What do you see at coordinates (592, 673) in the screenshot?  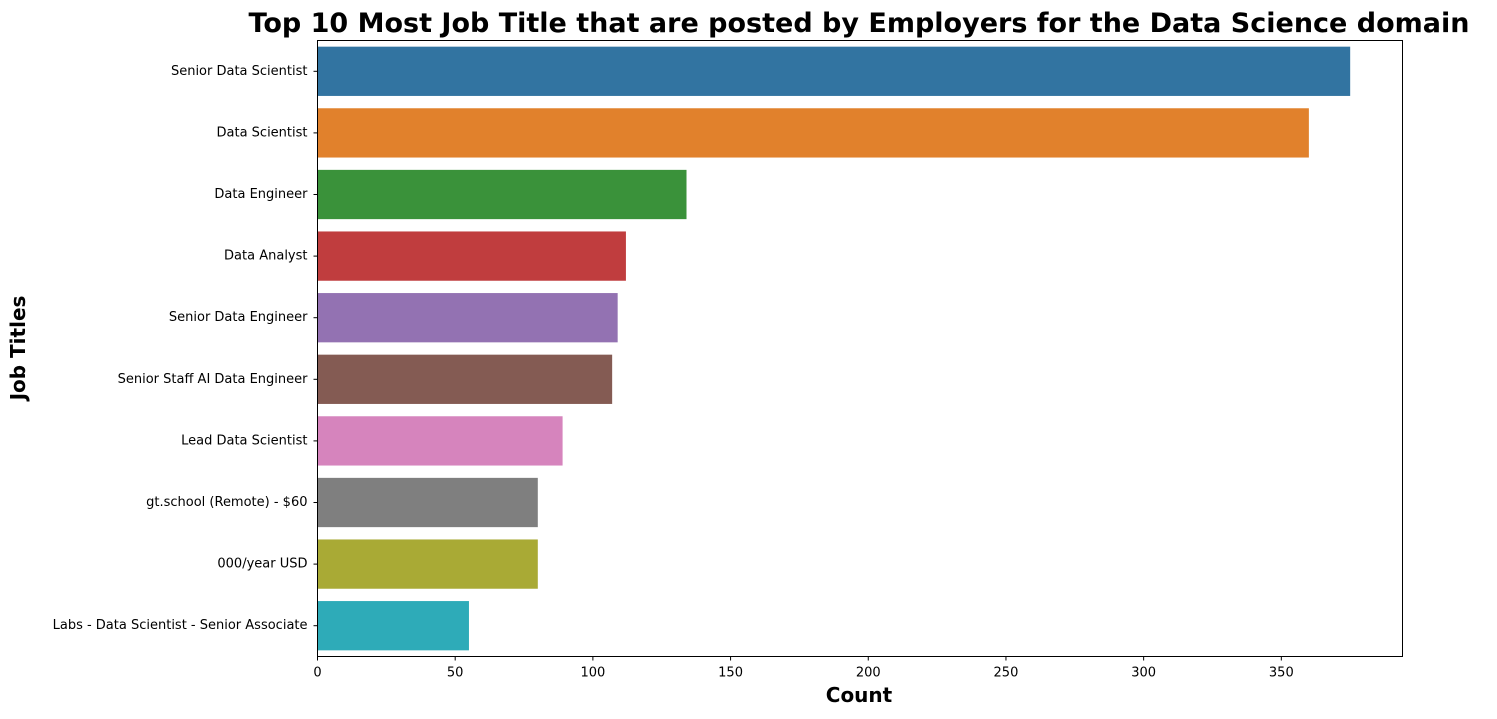 I see `x-tick-label: 100` at bounding box center [592, 673].